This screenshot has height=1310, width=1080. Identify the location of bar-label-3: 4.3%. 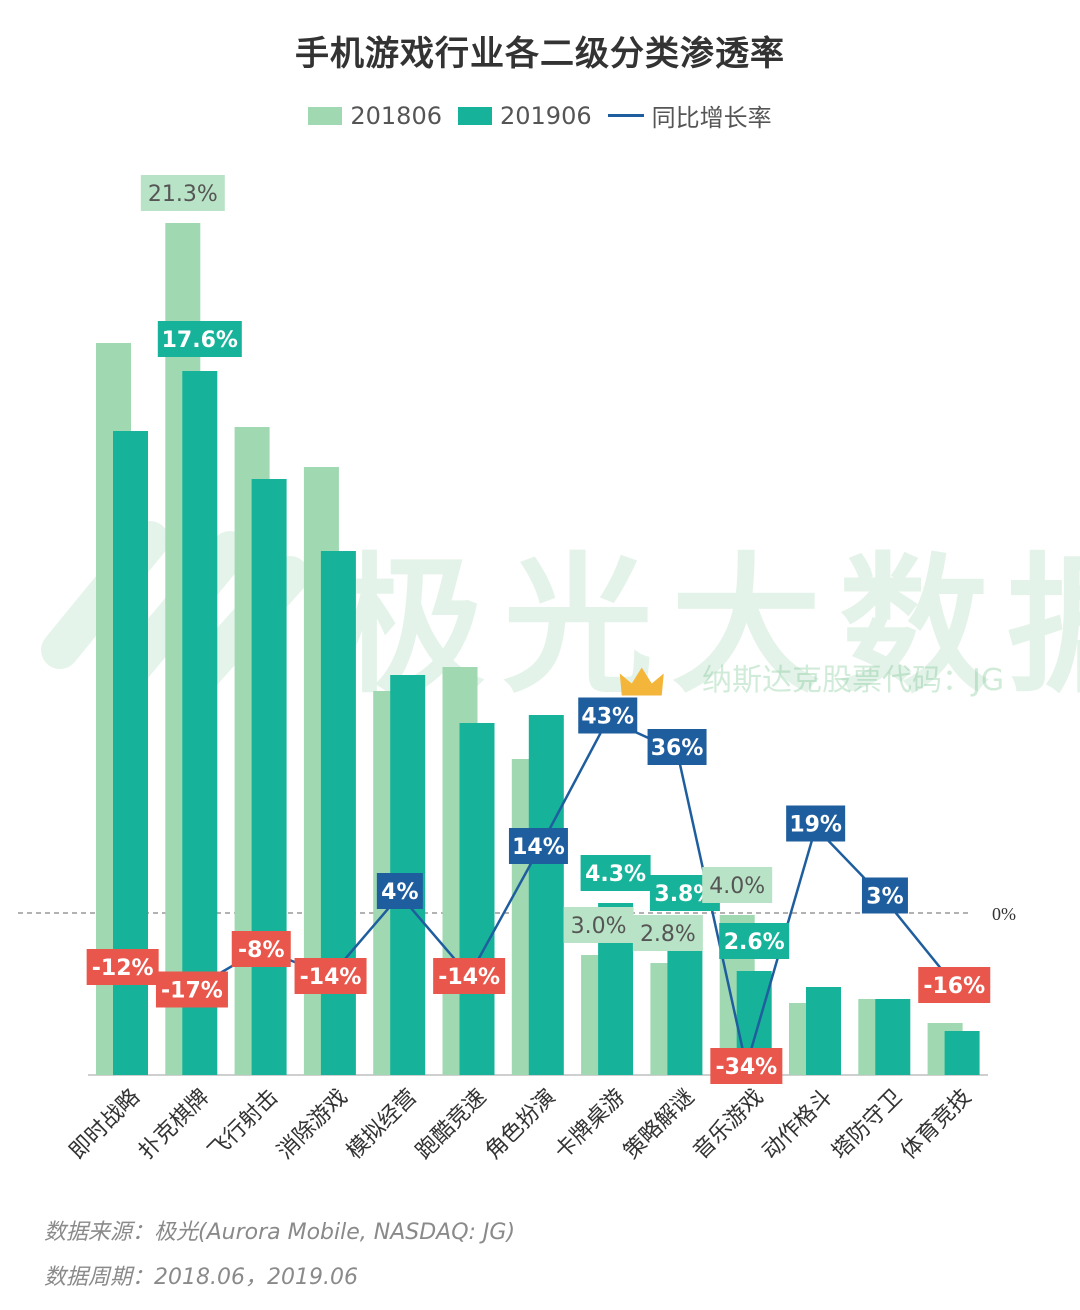
(615, 874).